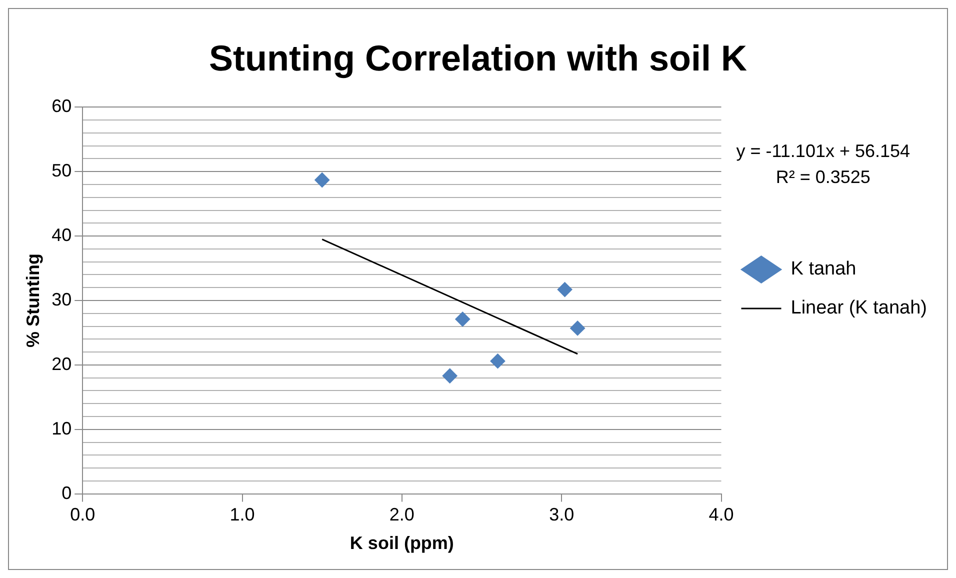 This screenshot has height=578, width=956. Describe the element at coordinates (478, 58) in the screenshot. I see `chart-title: Stunting Correlation with soil K` at that location.